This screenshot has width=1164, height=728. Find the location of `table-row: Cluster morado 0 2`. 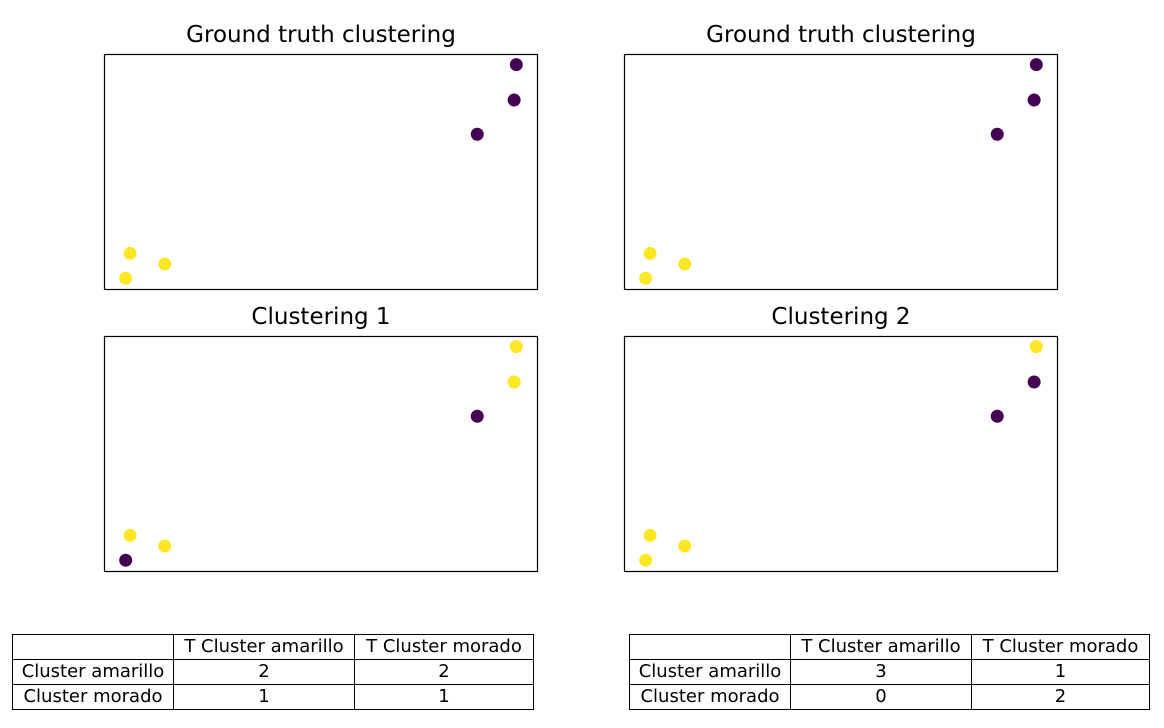

table-row: Cluster morado 0 2 is located at coordinates (889, 697).